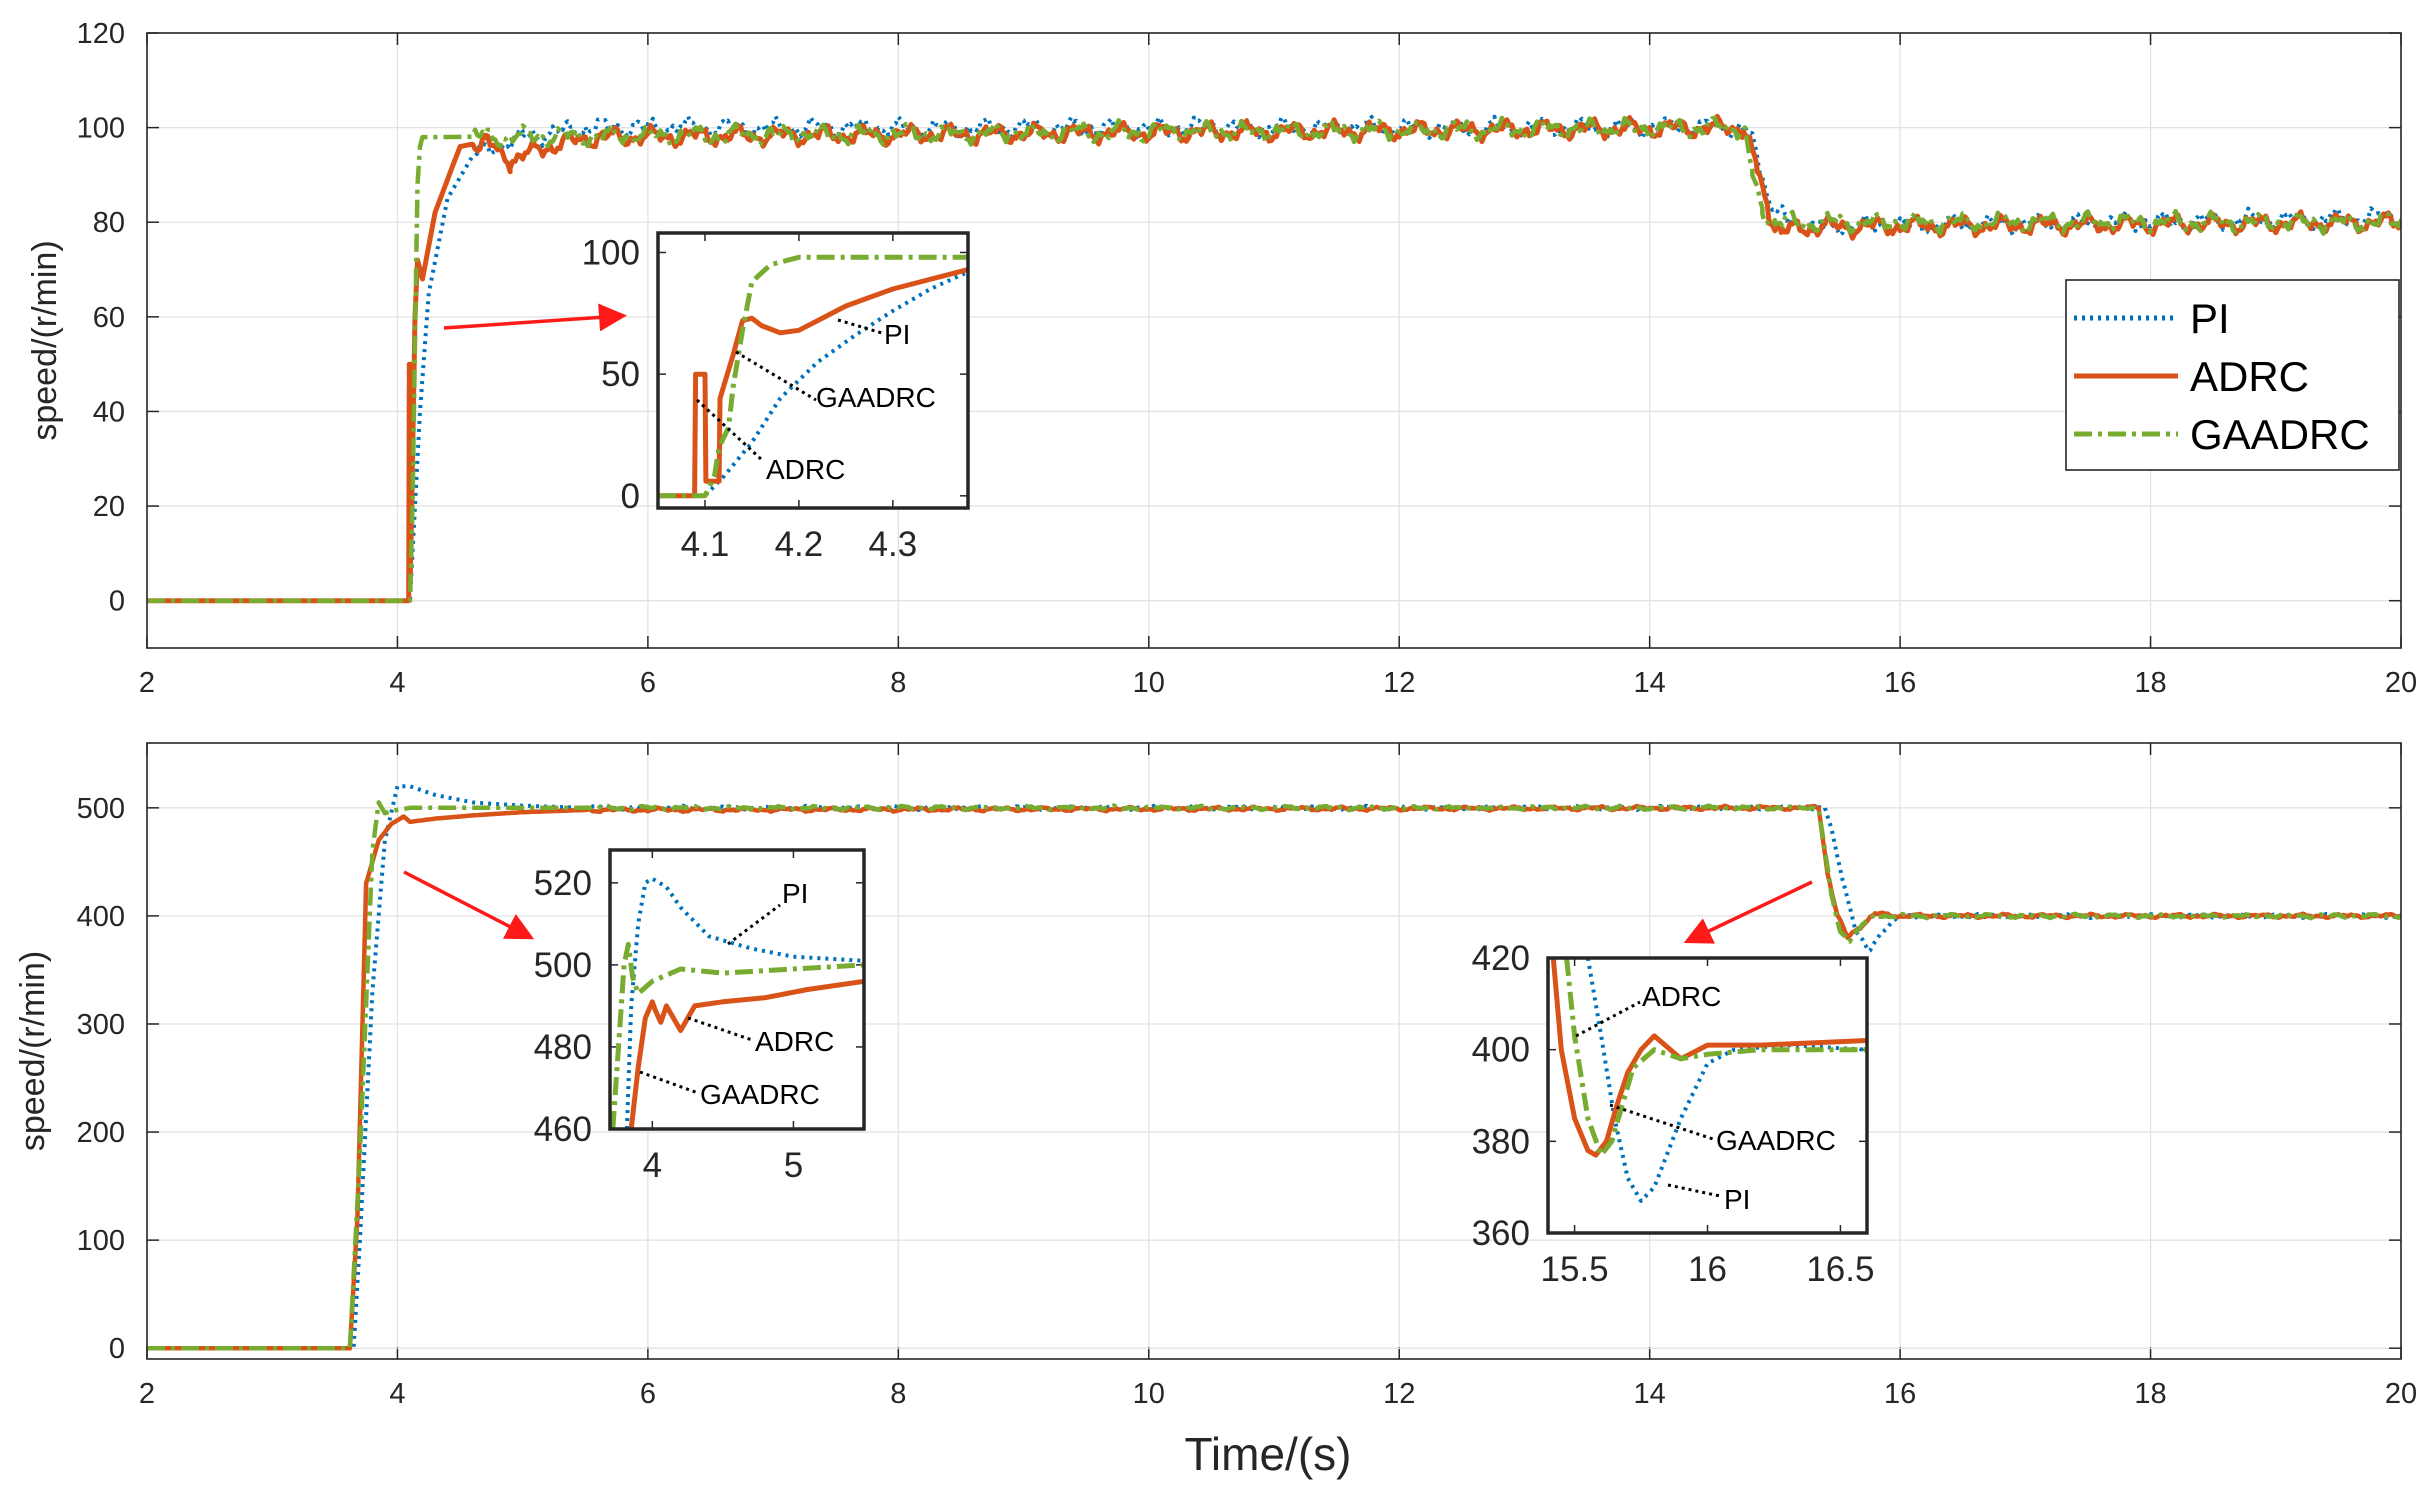 The width and height of the screenshot is (2436, 1497). Describe the element at coordinates (1268, 1454) in the screenshot. I see `x-axis-label: Time/(s)` at that location.